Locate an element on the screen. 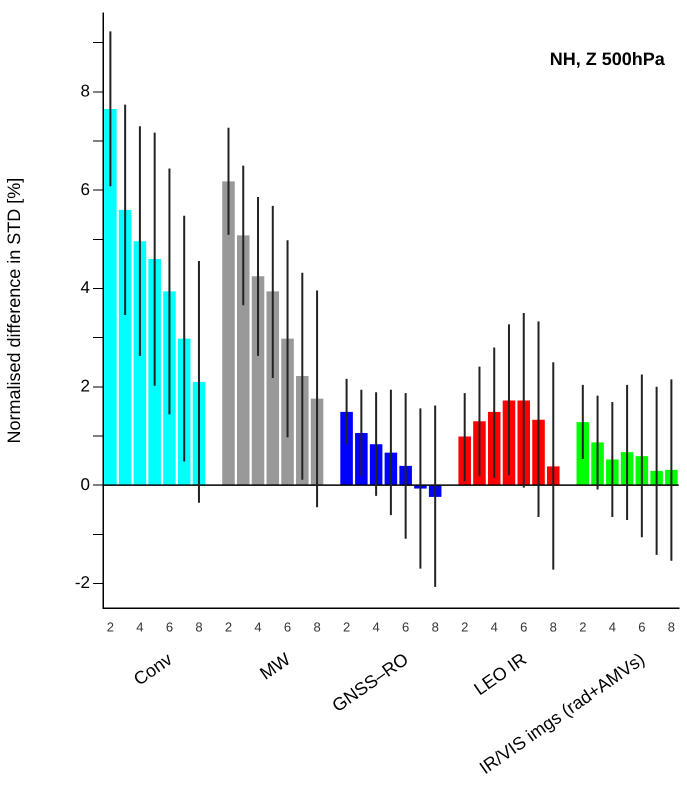 The image size is (687, 808). y-tick-label: 4 is located at coordinates (85, 288).